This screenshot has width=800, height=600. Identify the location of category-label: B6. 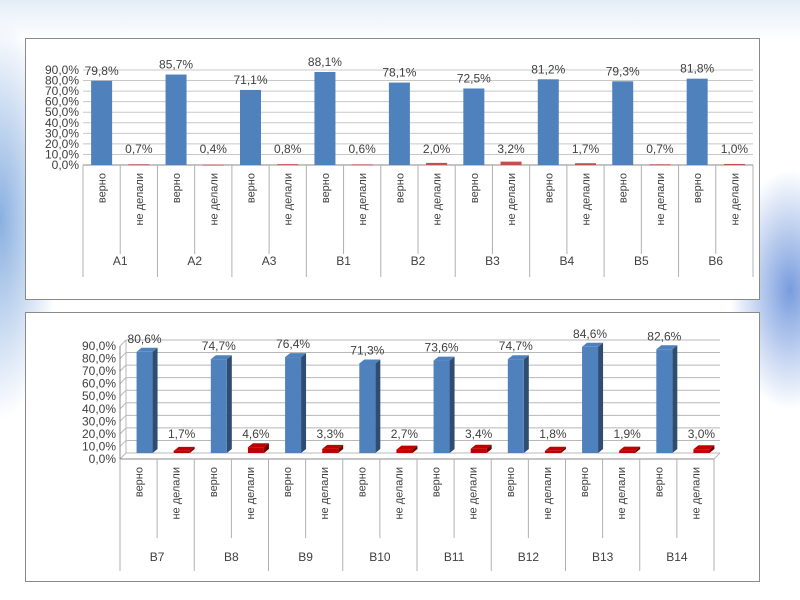
(715, 261).